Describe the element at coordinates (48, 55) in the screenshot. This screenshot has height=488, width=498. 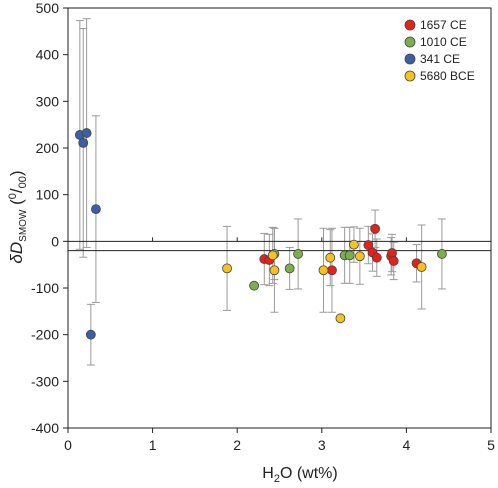
I see `y-tick-label: 400` at that location.